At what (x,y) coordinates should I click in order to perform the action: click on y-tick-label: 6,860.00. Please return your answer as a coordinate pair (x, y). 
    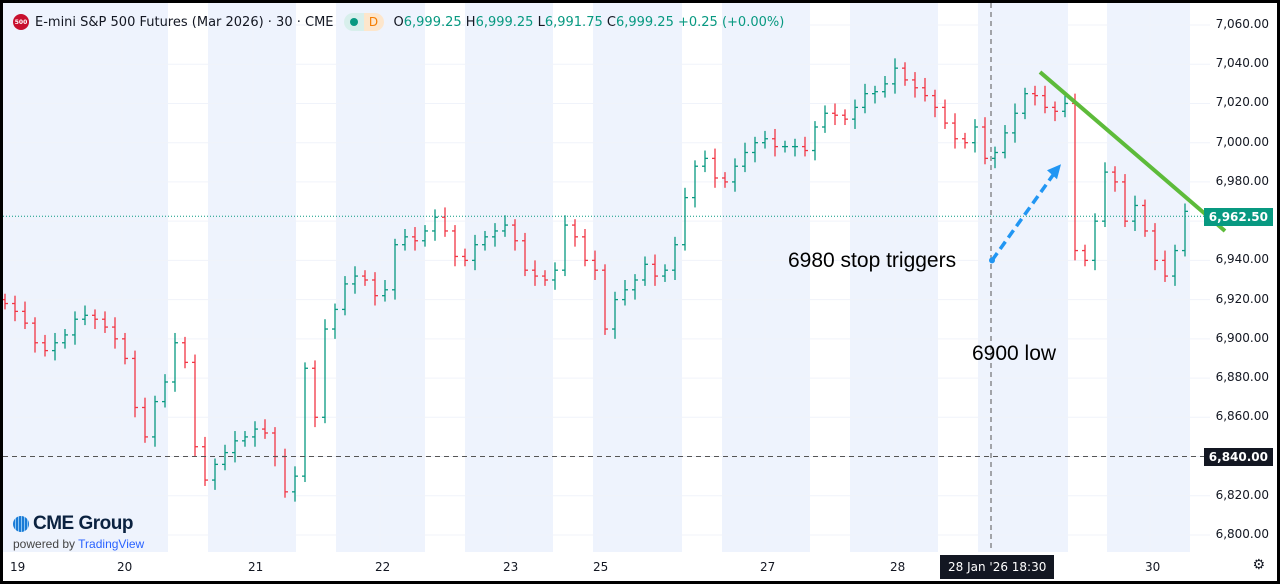
    Looking at the image, I should click on (1242, 416).